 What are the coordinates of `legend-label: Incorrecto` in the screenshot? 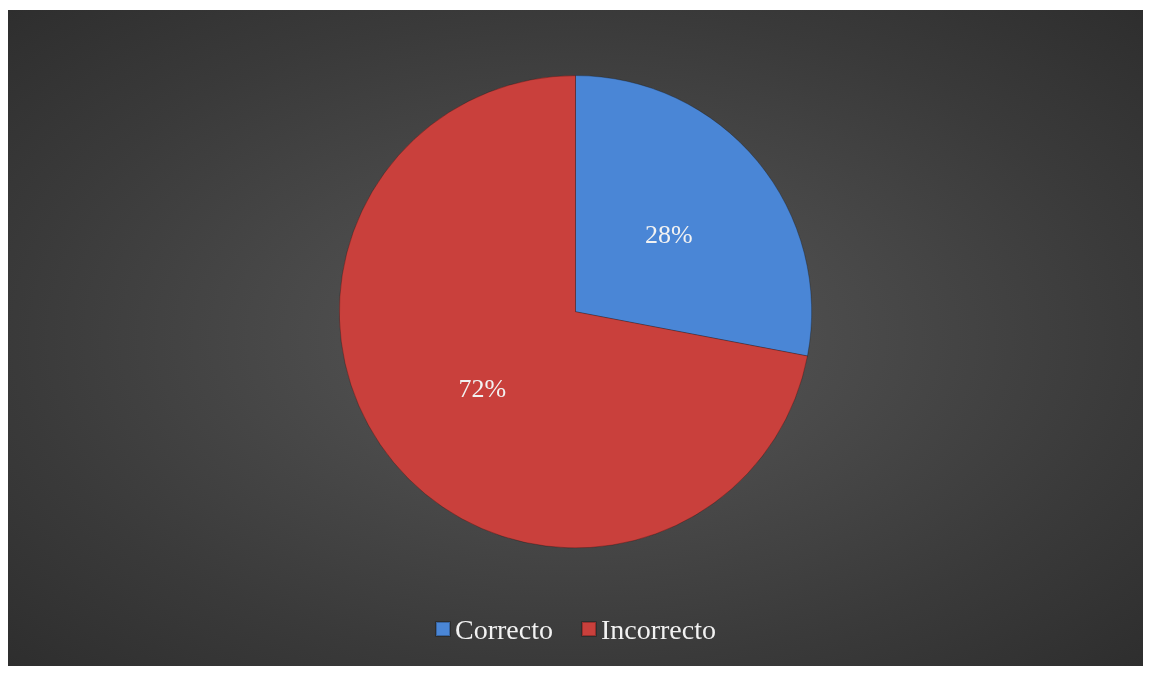 It's located at (658, 629).